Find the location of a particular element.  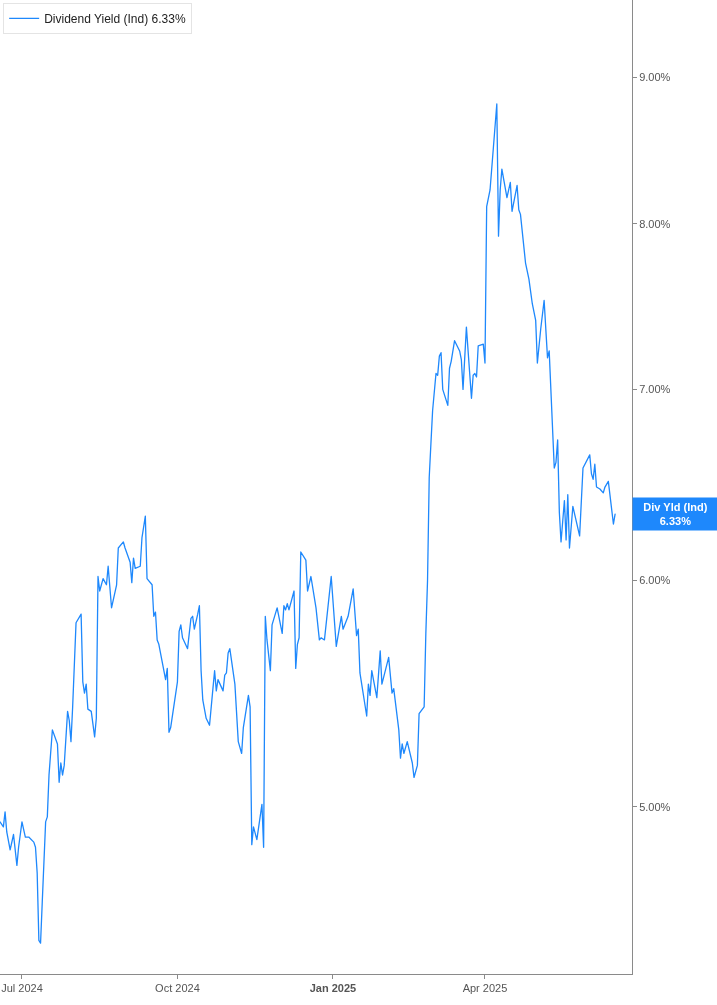

y-tick-label: 8.00% is located at coordinates (655, 223).